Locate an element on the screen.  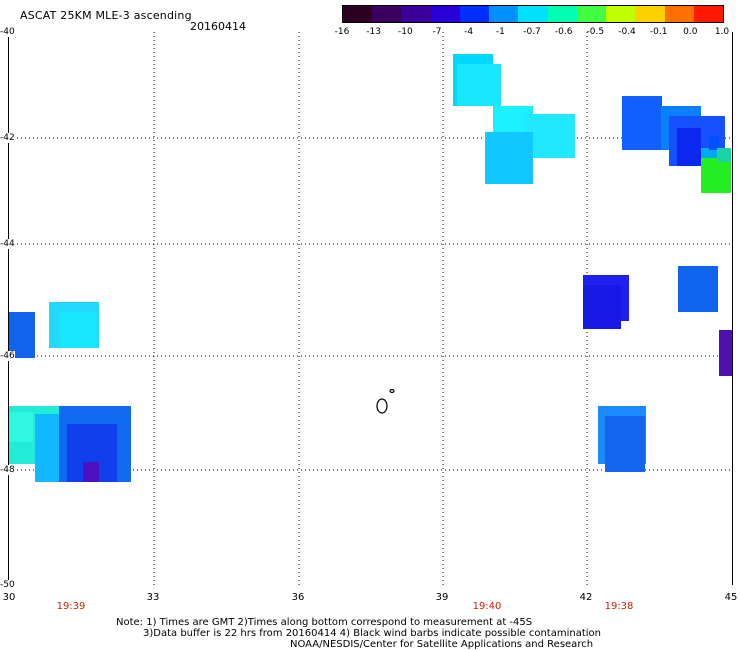
lon-label-30: 30 is located at coordinates (9, 597).